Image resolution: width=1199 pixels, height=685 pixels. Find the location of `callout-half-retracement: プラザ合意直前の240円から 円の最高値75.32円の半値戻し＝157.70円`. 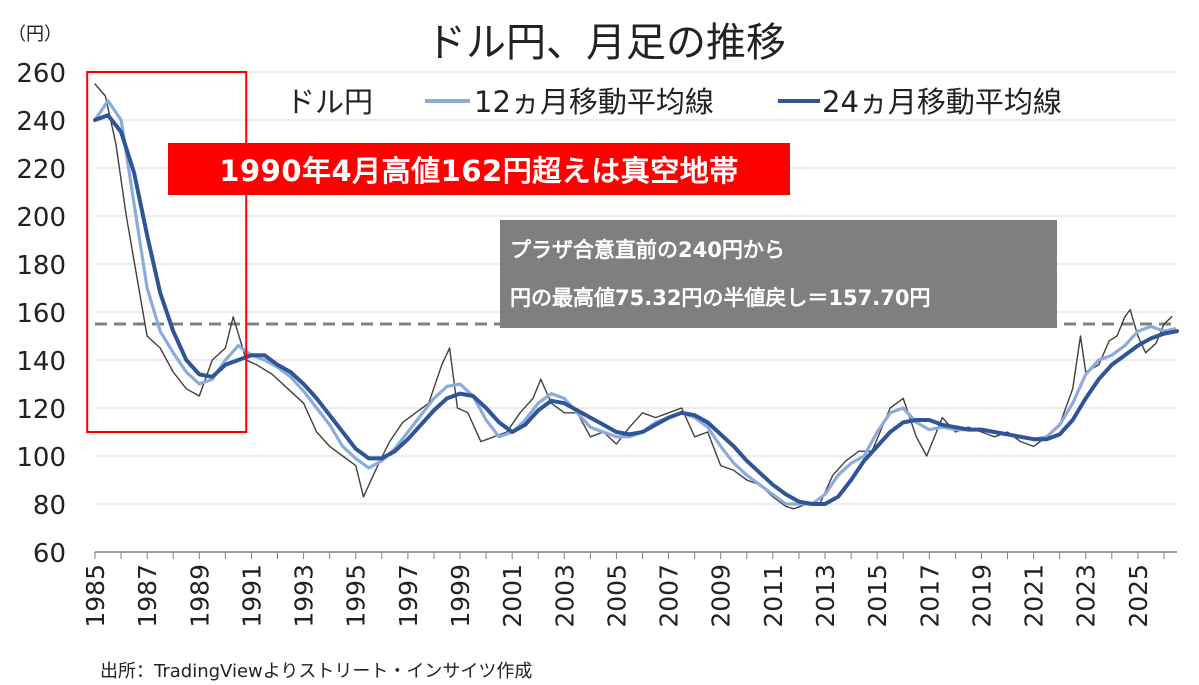

callout-half-retracement: プラザ合意直前の240円から 円の最高値75.32円の半値戻し＝157.70円 is located at coordinates (778, 274).